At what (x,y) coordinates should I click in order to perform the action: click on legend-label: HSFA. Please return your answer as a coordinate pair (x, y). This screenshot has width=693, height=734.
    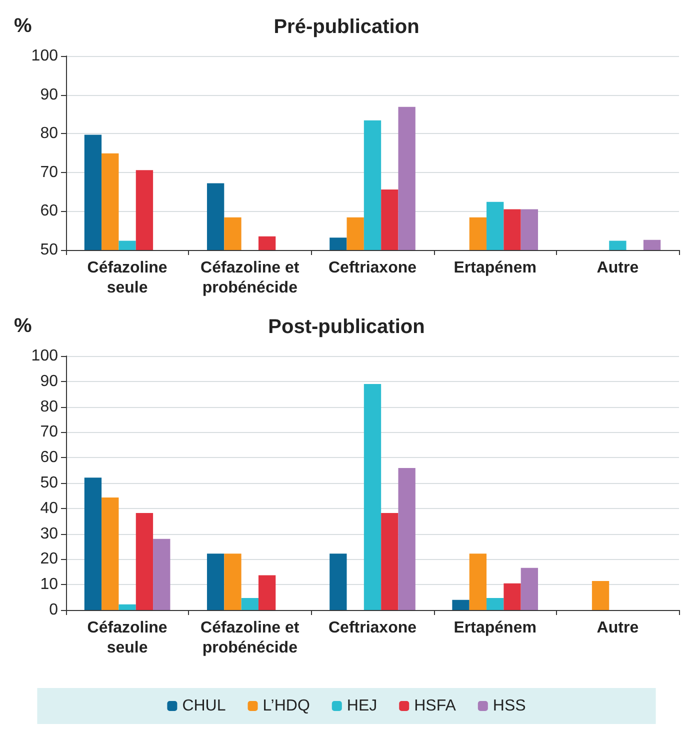
    Looking at the image, I should click on (435, 706).